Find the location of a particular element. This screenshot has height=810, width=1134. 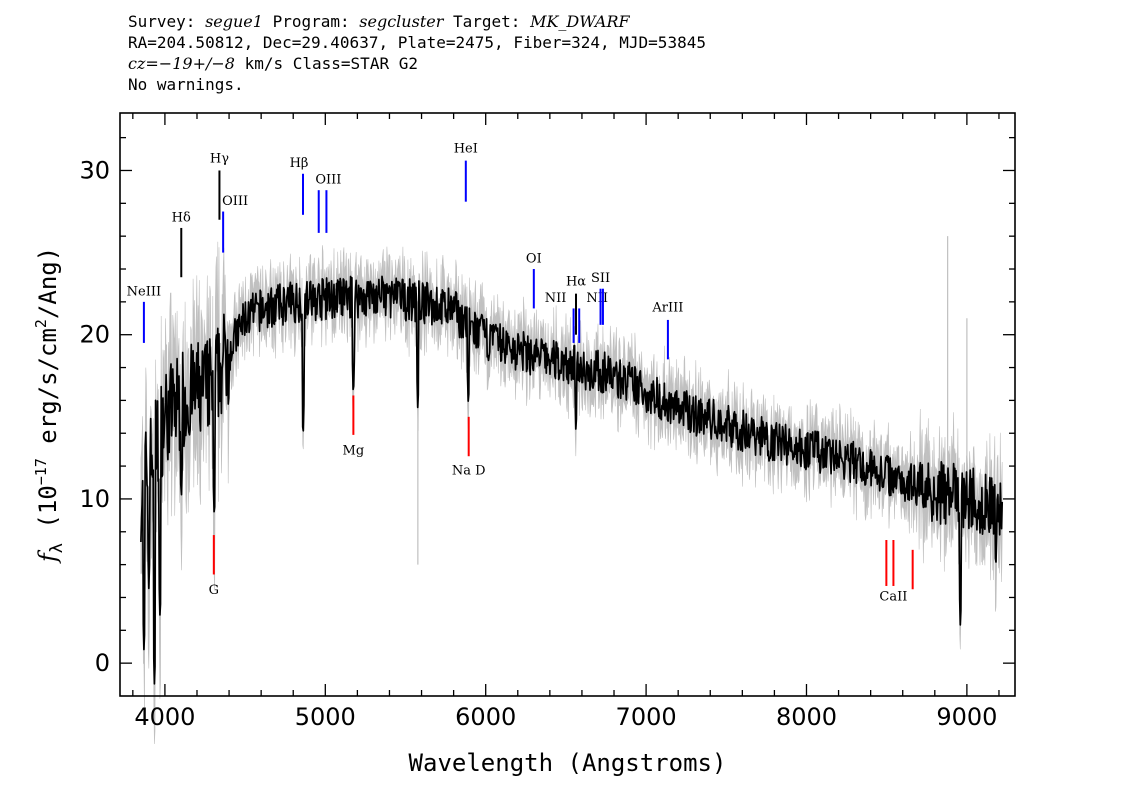

y-axis-label: fλ (10−17 erg/s/cm2/Ang) is located at coordinates (49, 405).